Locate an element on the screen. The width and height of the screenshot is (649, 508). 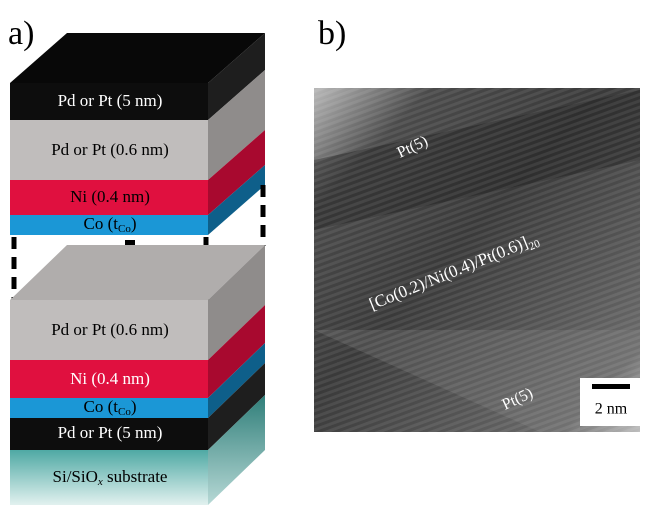
layer-label: Si/SiOx substrate is located at coordinates (110, 477).